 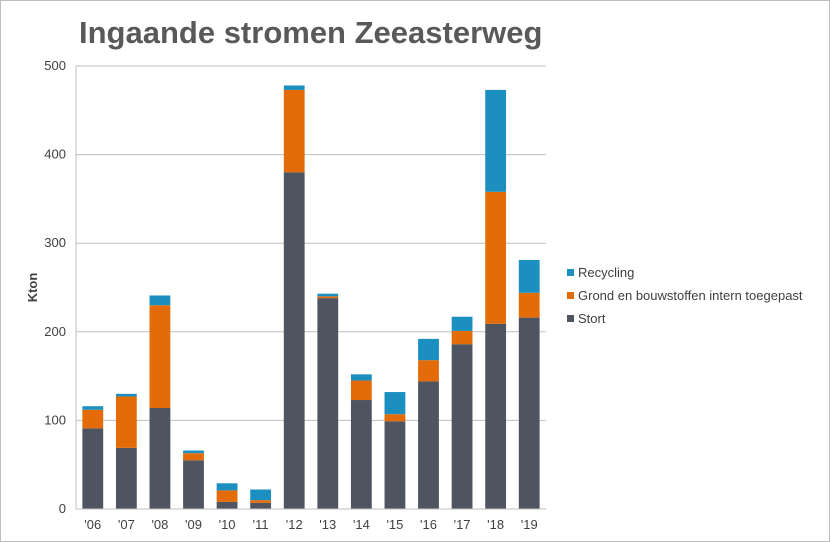 I want to click on x-tick-label: '08, so click(x=159, y=524).